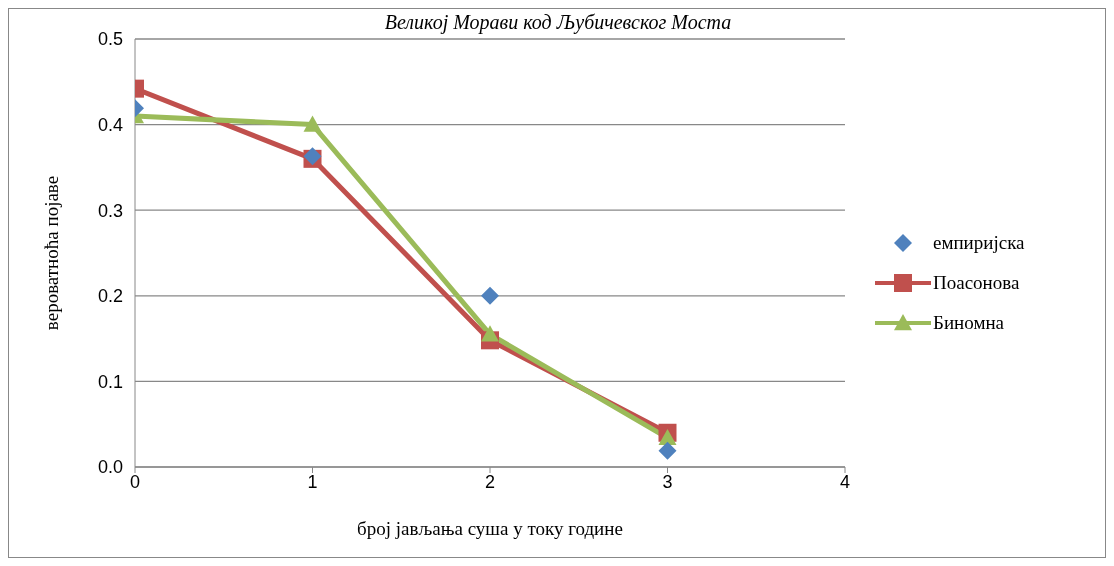 The width and height of the screenshot is (1114, 566). Describe the element at coordinates (969, 323) in the screenshot. I see `legend-label: Биномна` at that location.